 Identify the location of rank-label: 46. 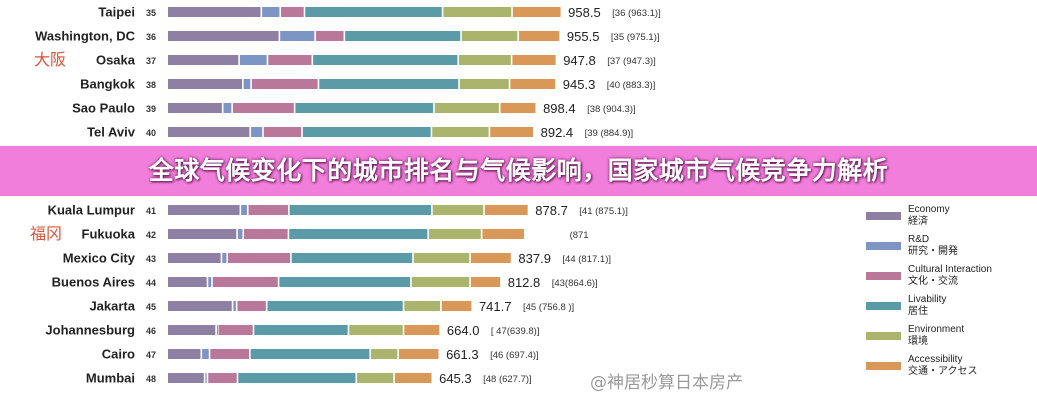
(151, 331).